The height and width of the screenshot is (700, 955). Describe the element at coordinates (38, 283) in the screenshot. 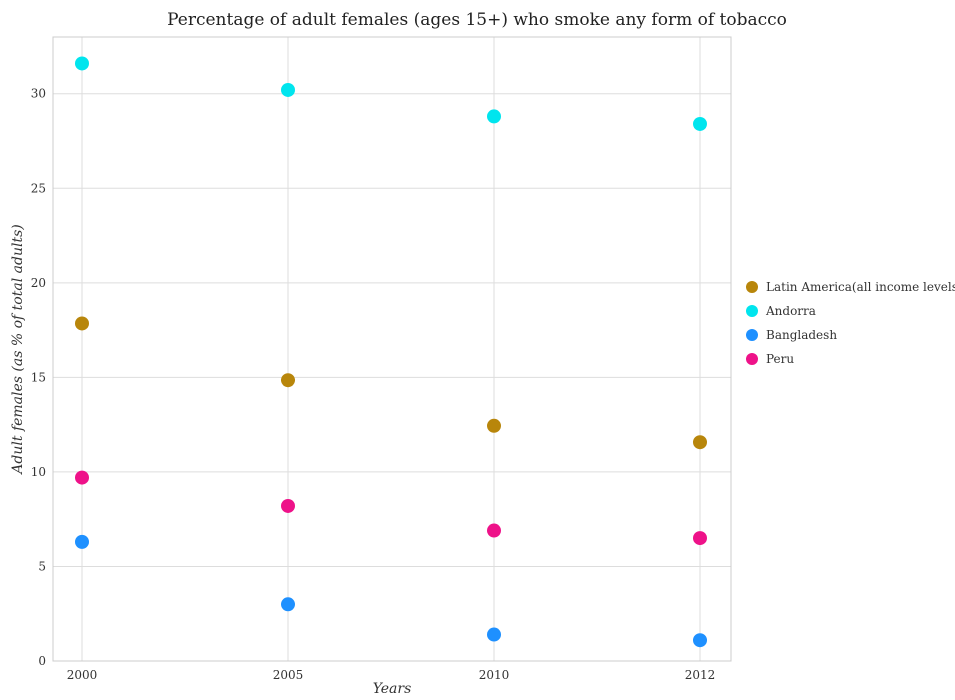

I see `y-tick-label: 20` at that location.